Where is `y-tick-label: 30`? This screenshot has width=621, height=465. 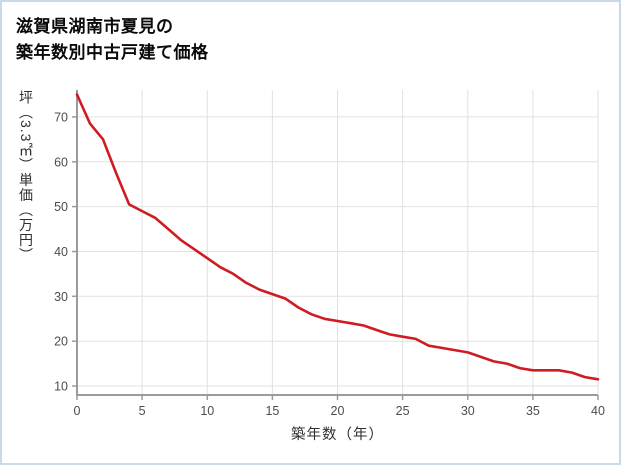 y-tick-label: 30 is located at coordinates (61, 297).